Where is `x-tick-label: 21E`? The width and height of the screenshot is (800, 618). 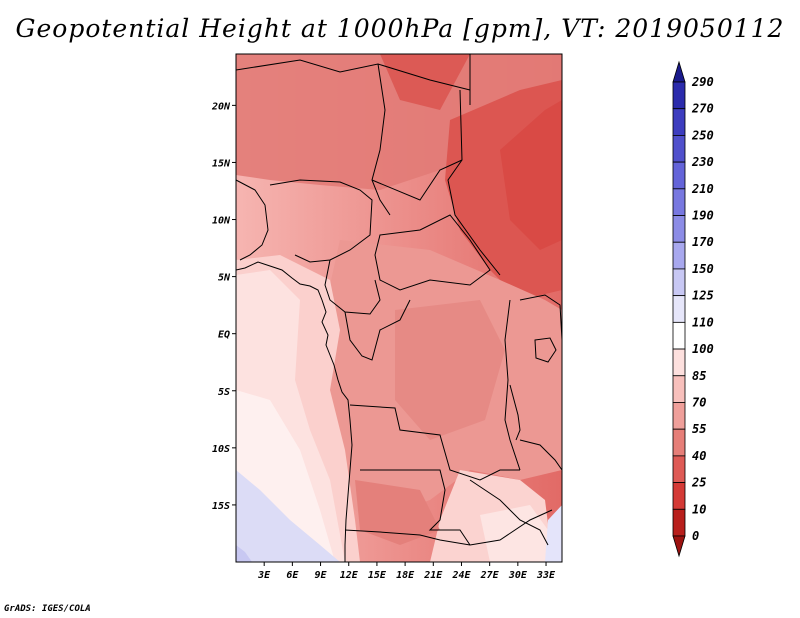
x-tick-label: 21E is located at coordinates (433, 575).